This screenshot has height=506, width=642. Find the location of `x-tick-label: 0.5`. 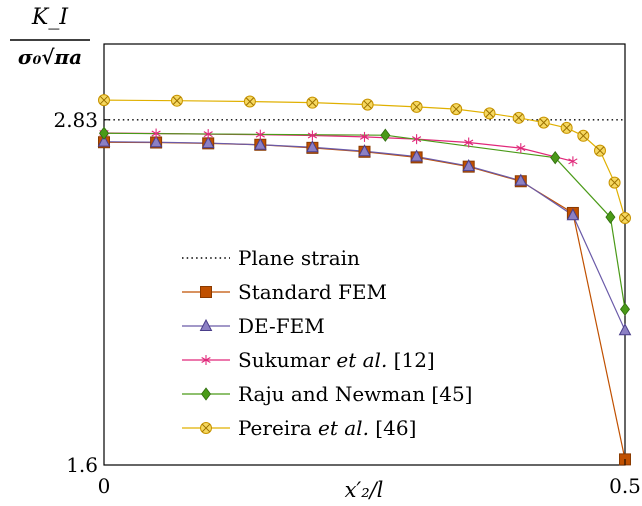

x-tick-label: 0.5 is located at coordinates (625, 486).